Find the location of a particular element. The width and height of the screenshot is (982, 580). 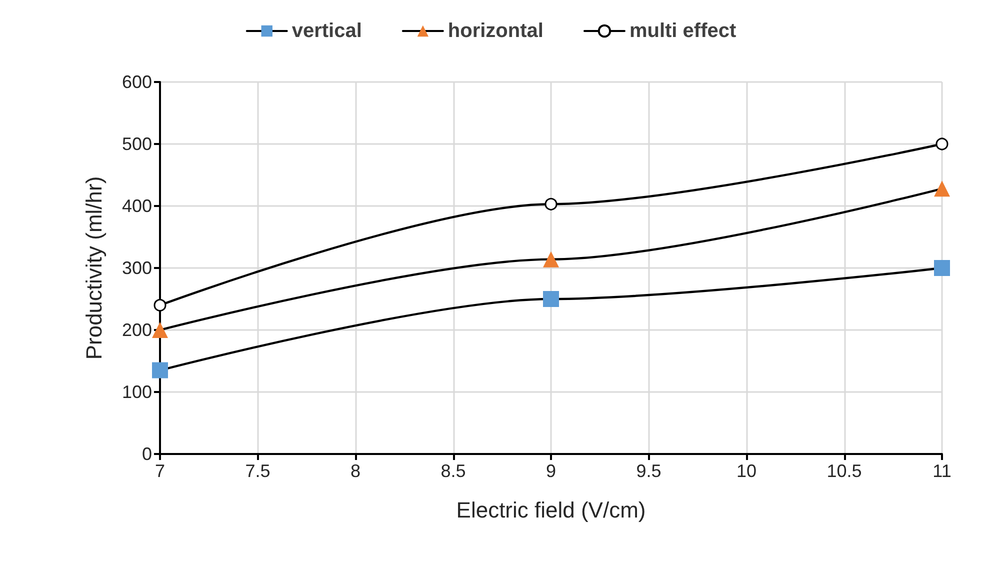

y-tick-label: 0 is located at coordinates (147, 454).